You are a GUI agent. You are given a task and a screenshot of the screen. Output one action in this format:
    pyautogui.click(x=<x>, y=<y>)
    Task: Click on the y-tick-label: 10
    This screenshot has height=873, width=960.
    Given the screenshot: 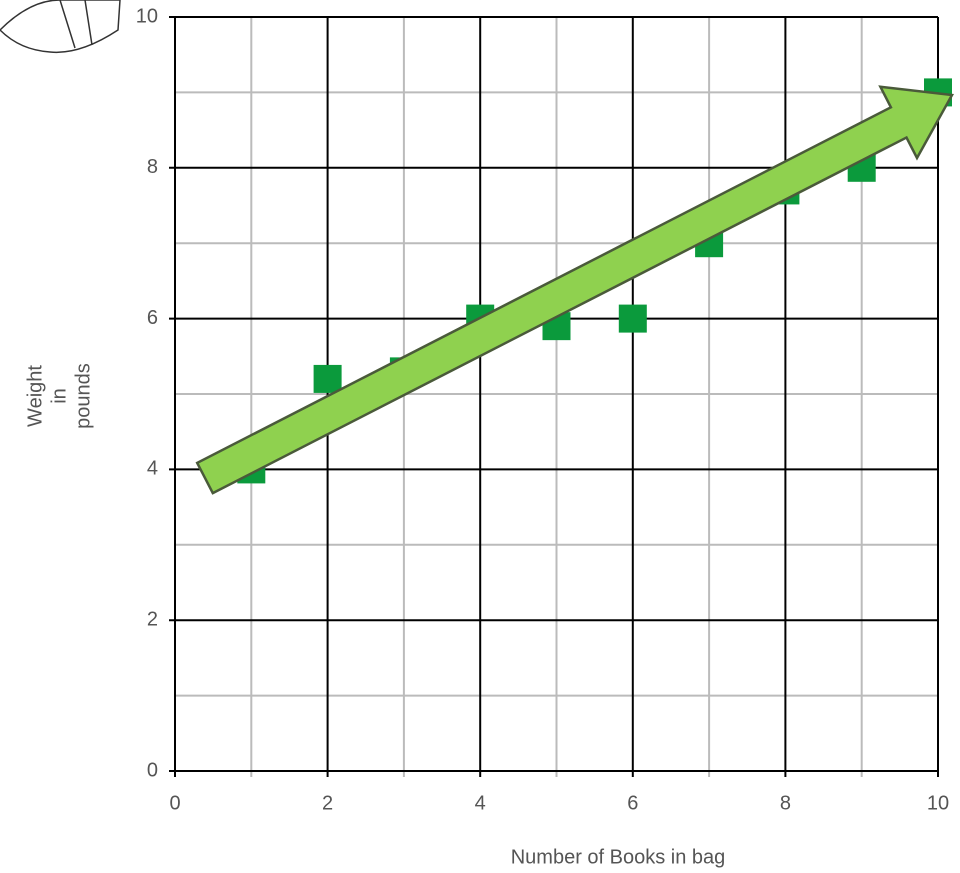 What is the action you would take?
    pyautogui.click(x=147, y=16)
    